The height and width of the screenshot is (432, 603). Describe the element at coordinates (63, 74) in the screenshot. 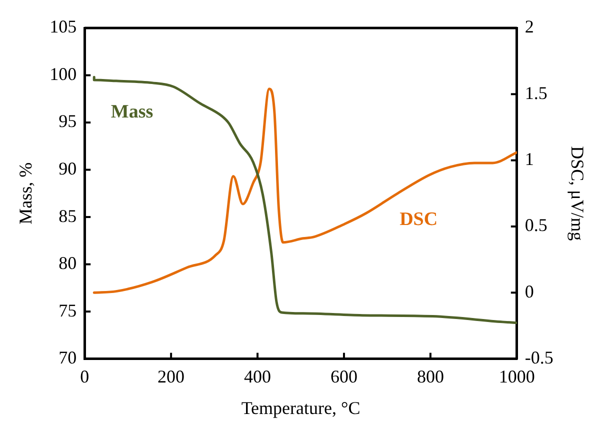

I see `y-tick-label: 100` at that location.